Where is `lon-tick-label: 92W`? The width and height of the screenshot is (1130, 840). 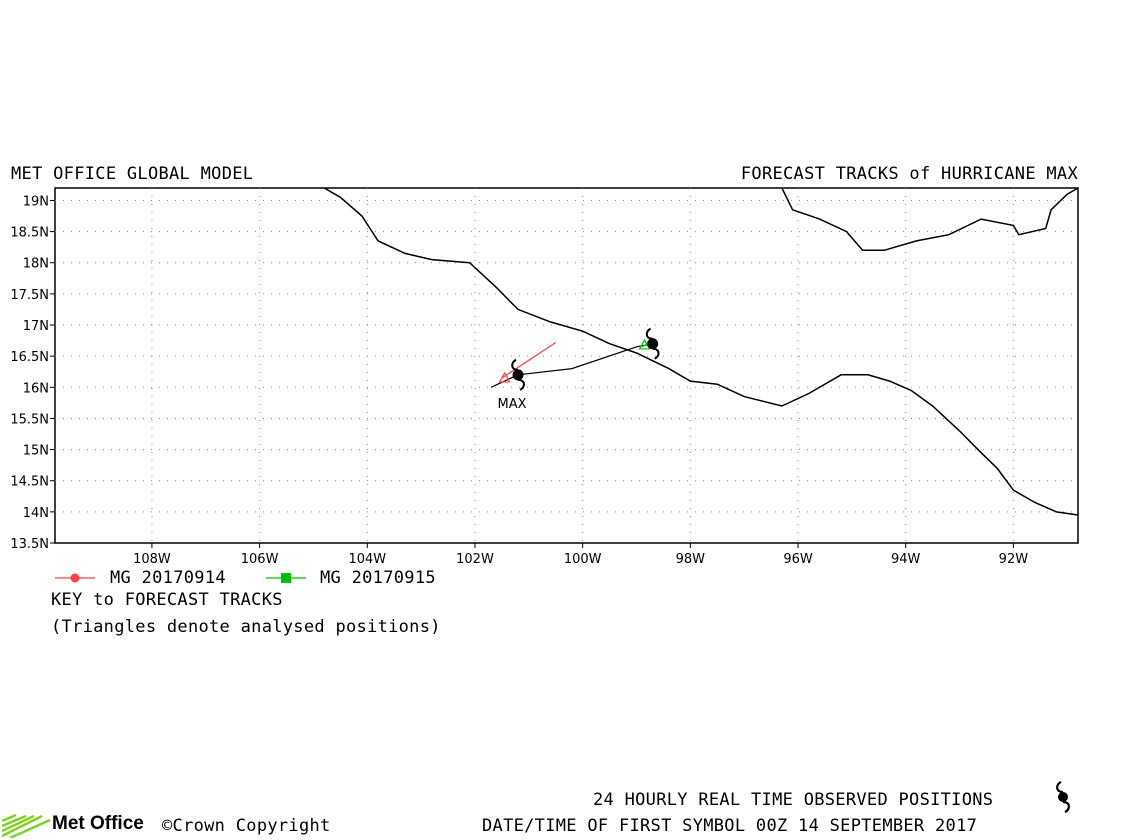
lon-tick-label: 92W is located at coordinates (1014, 559).